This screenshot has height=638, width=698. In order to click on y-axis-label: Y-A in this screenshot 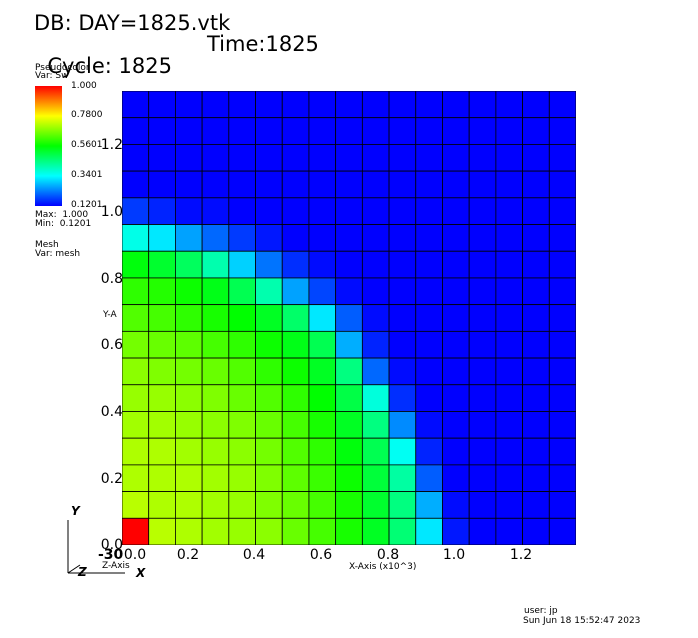, I will do `click(110, 315)`.